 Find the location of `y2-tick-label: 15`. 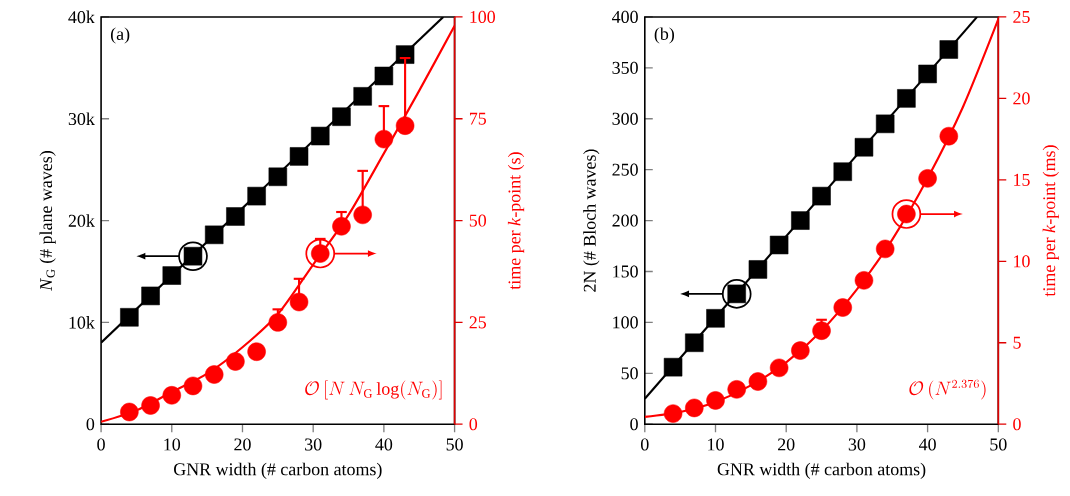

y2-tick-label: 15 is located at coordinates (1022, 179).